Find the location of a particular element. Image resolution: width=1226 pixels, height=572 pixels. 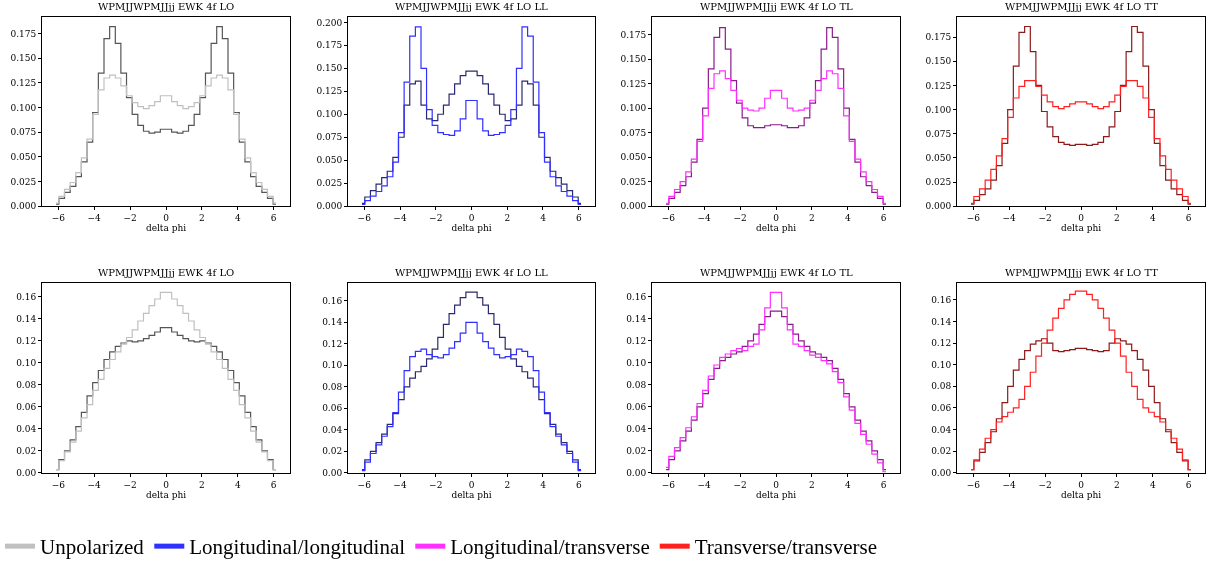

legend-label: Longitudinal/transverse is located at coordinates (550, 547).